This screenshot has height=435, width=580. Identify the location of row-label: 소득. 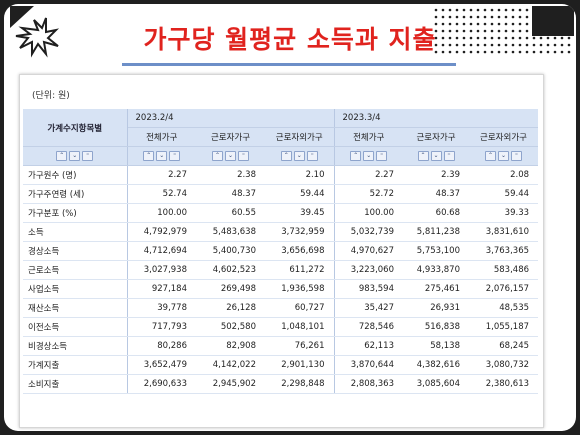
(75, 232).